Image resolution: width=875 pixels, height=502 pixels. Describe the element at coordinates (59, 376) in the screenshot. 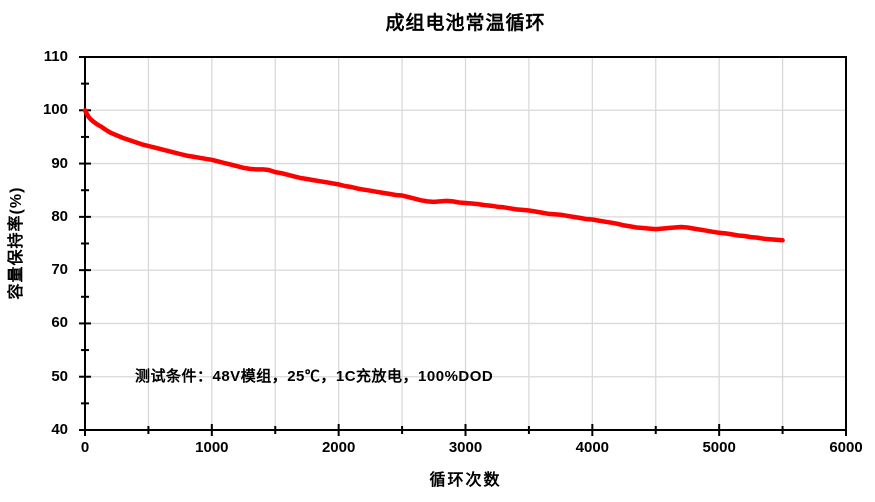

I see `y-tick-label: 50` at that location.